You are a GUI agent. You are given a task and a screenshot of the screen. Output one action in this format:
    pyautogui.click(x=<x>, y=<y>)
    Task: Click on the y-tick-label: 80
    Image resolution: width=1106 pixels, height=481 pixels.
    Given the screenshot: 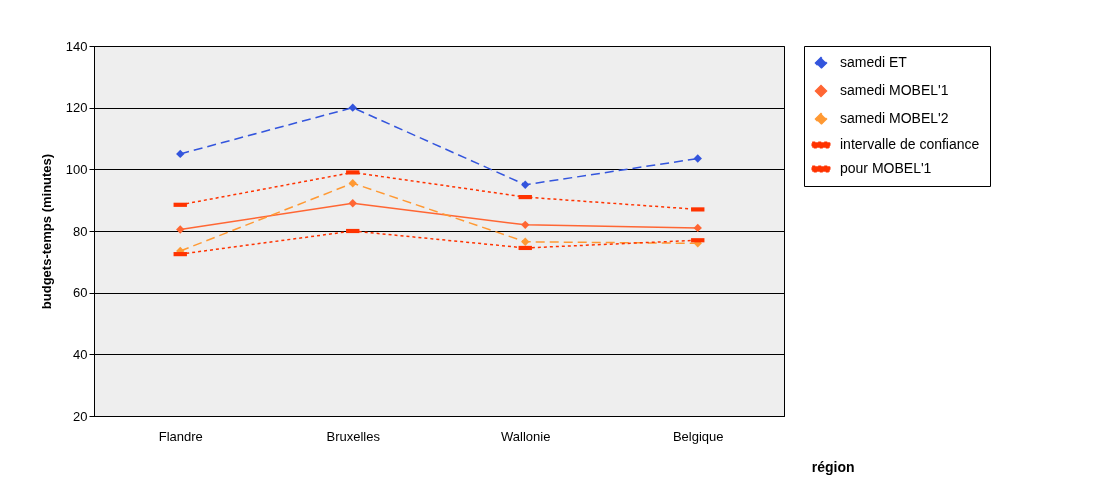 What is the action you would take?
    pyautogui.click(x=80, y=231)
    